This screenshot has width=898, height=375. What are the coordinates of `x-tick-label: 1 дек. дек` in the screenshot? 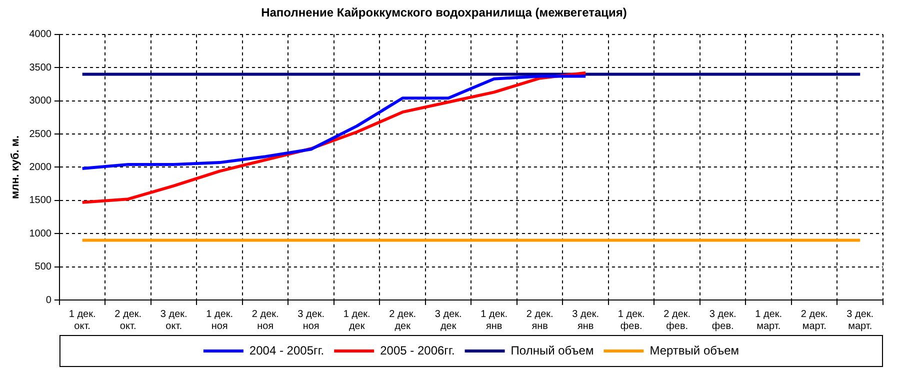 It's located at (356, 320).